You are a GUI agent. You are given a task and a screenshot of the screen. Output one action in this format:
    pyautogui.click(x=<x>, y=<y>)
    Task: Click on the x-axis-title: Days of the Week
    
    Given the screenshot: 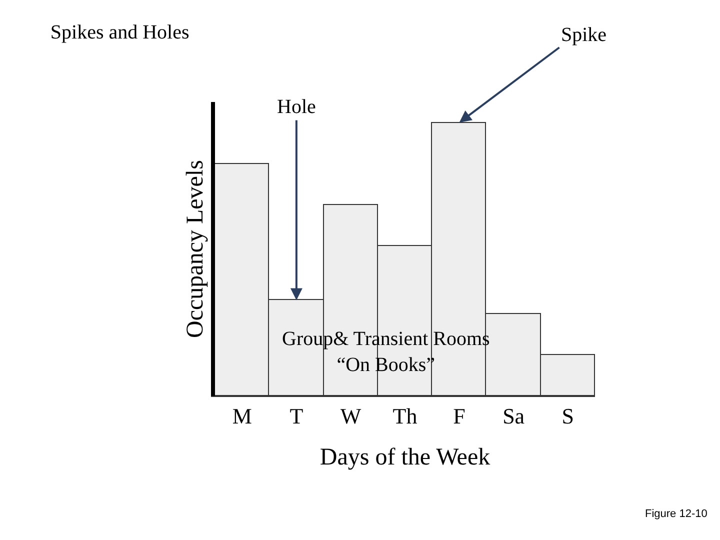 What is the action you would take?
    pyautogui.click(x=405, y=457)
    